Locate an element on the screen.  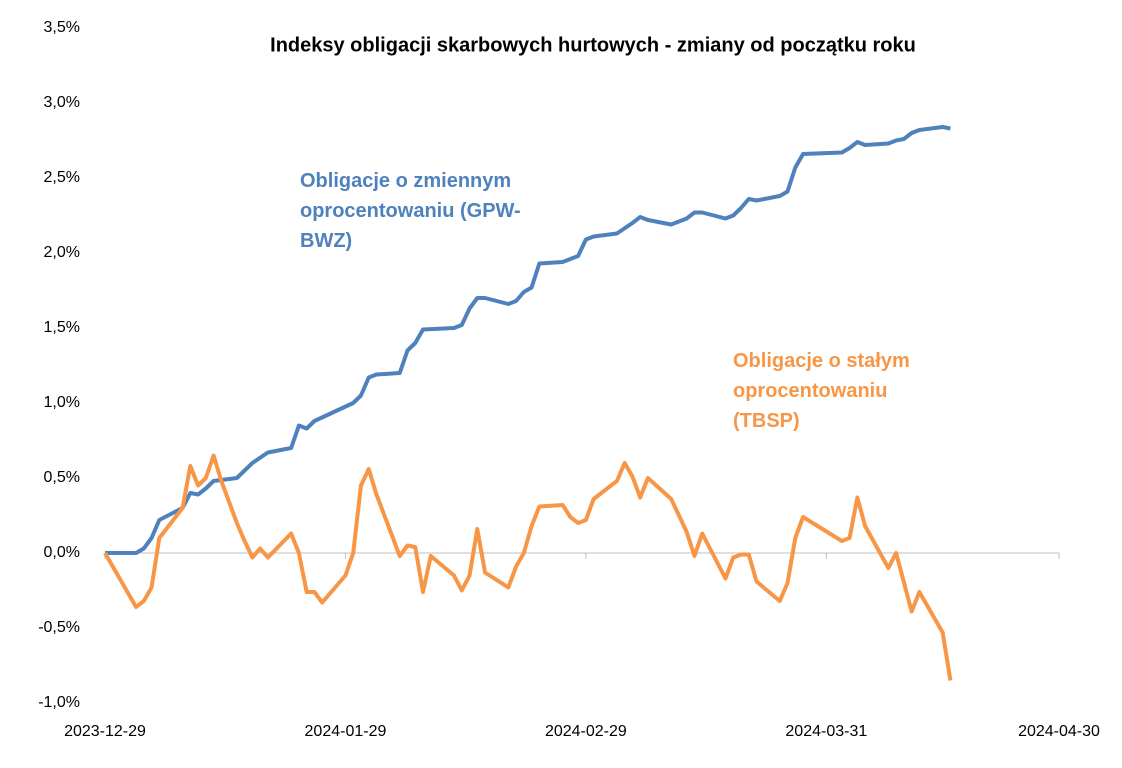
y-tick-label: -1,0% is located at coordinates (59, 702).